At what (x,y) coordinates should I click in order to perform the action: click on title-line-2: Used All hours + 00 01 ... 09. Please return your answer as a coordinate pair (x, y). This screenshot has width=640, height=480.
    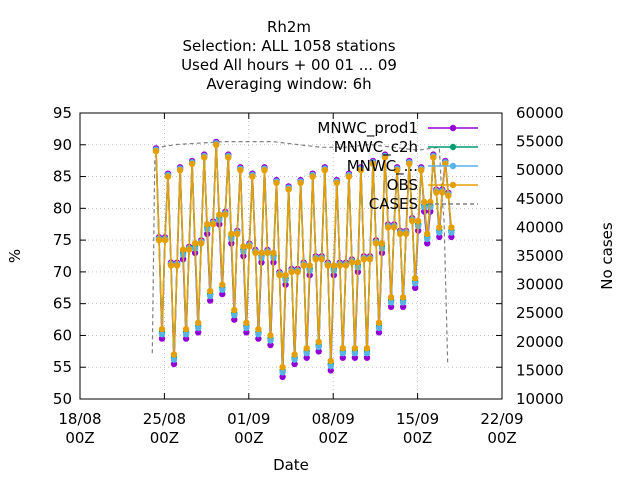
    Looking at the image, I should click on (289, 65).